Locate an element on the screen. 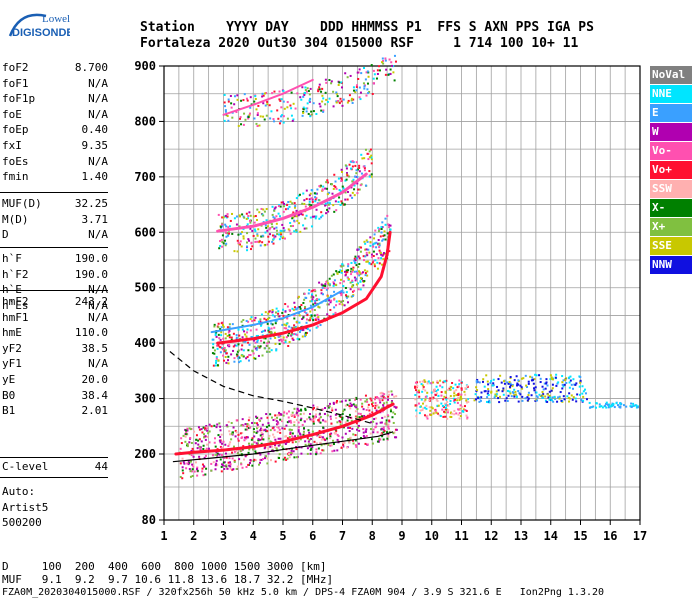 This screenshot has height=600, width=700. param-value: 190.0 is located at coordinates (91, 274).